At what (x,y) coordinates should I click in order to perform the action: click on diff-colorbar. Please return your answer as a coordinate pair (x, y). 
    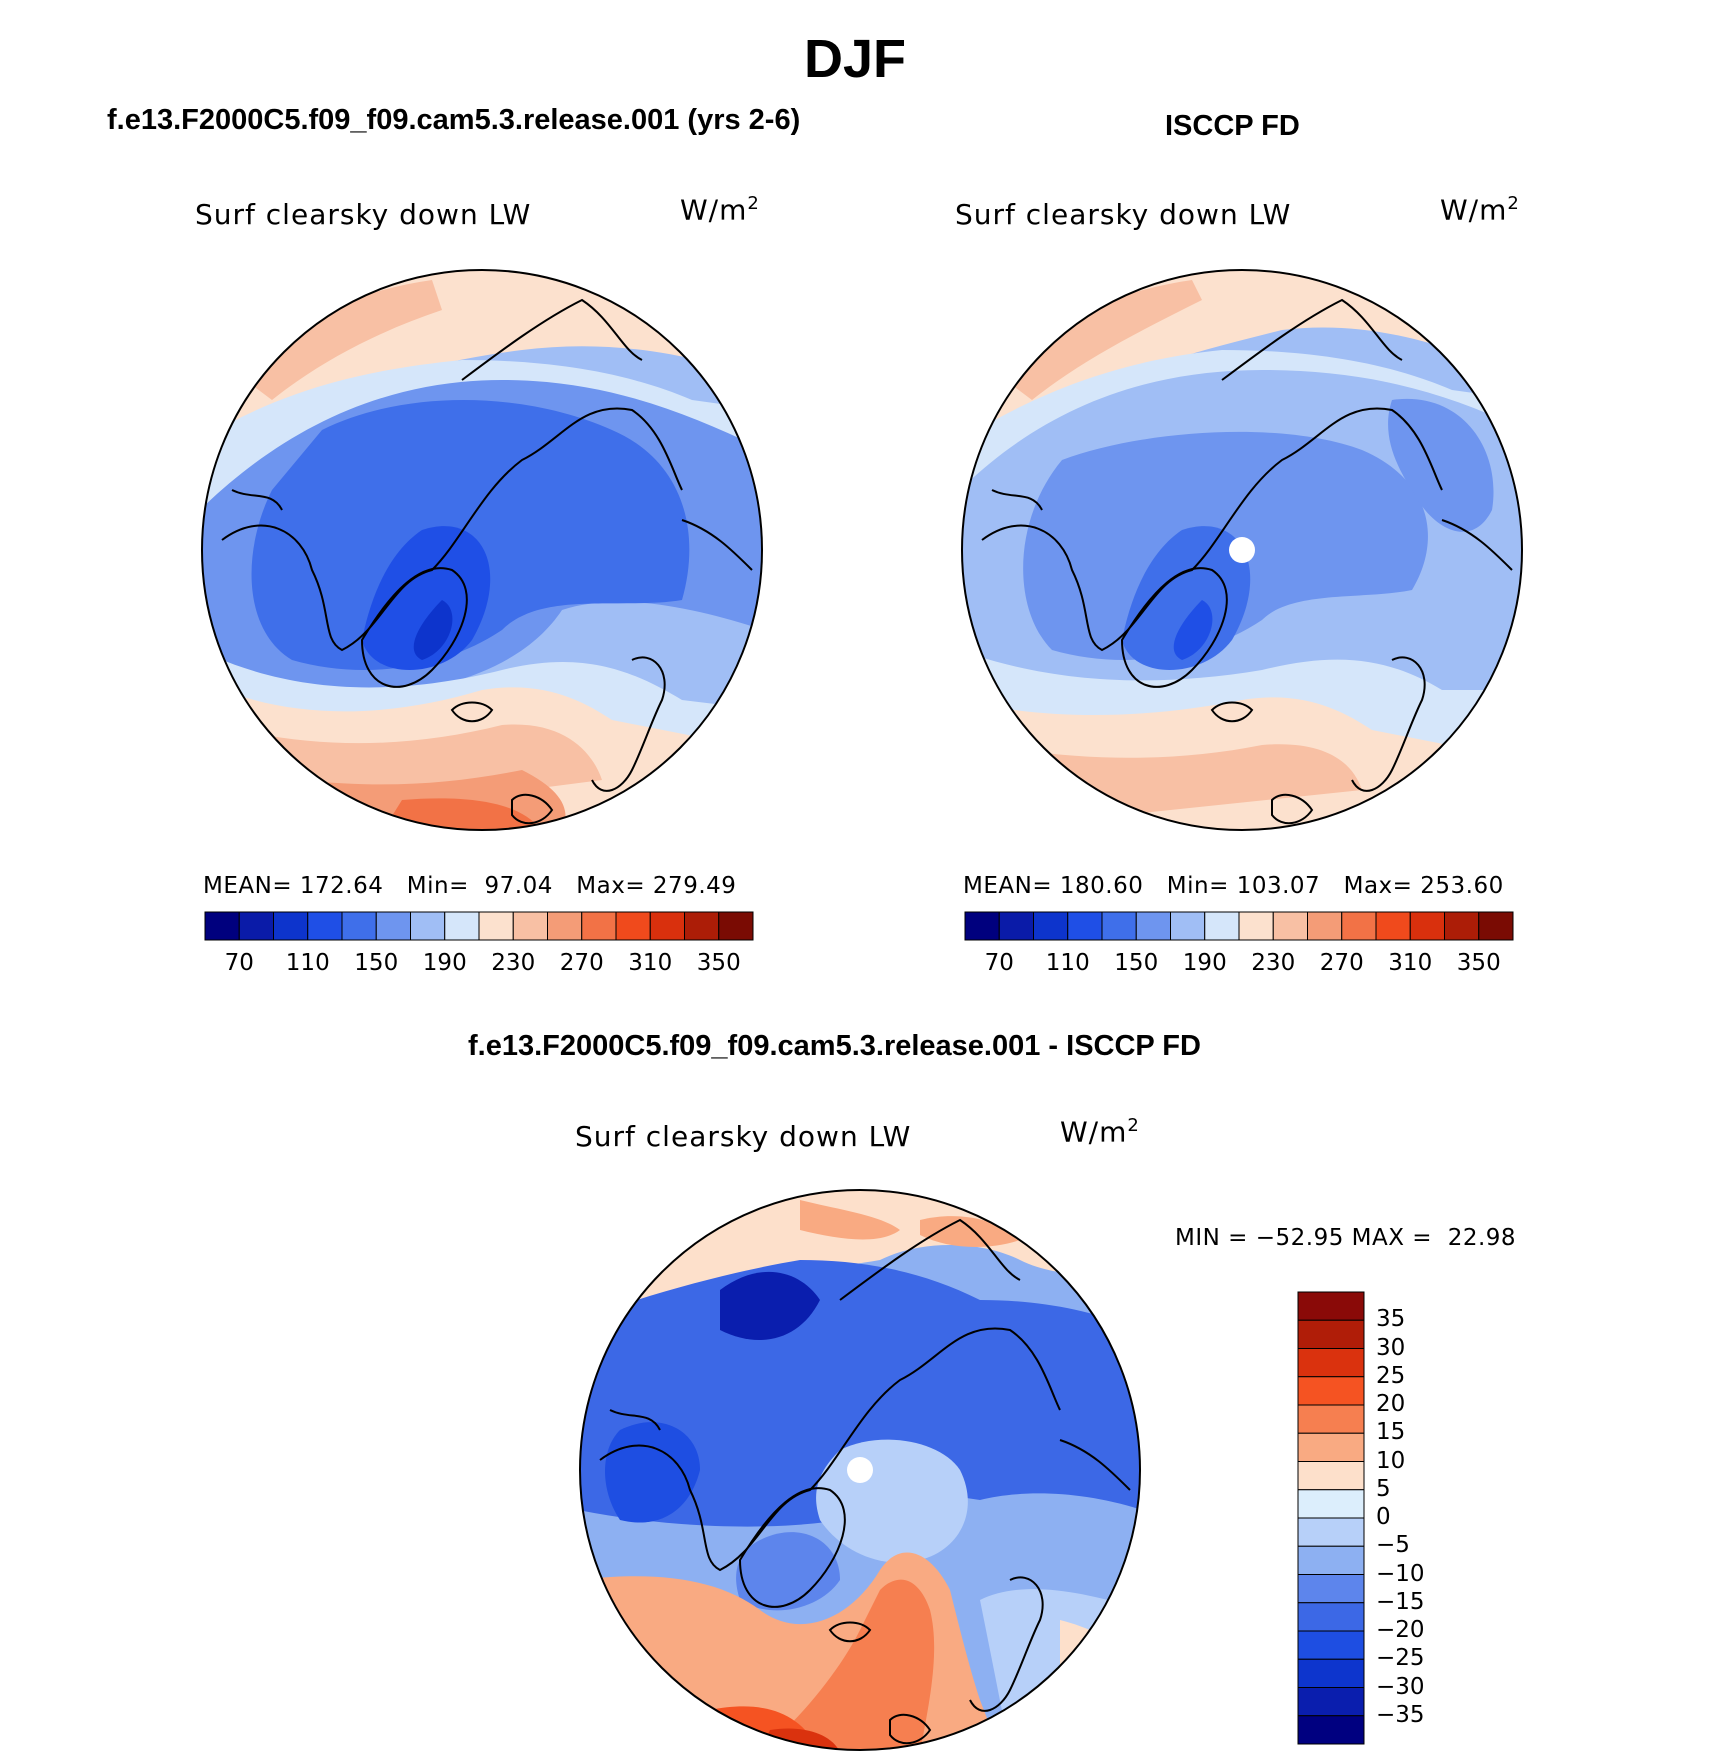
    Looking at the image, I should click on (1331, 1518).